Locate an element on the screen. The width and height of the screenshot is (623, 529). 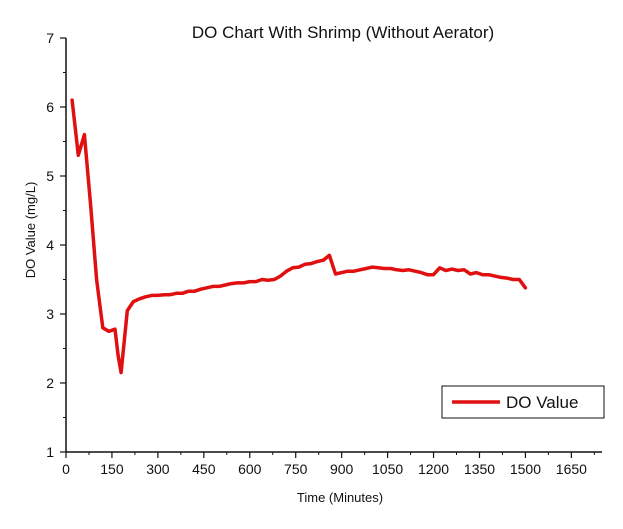
y-tick-label: 4 is located at coordinates (50, 245).